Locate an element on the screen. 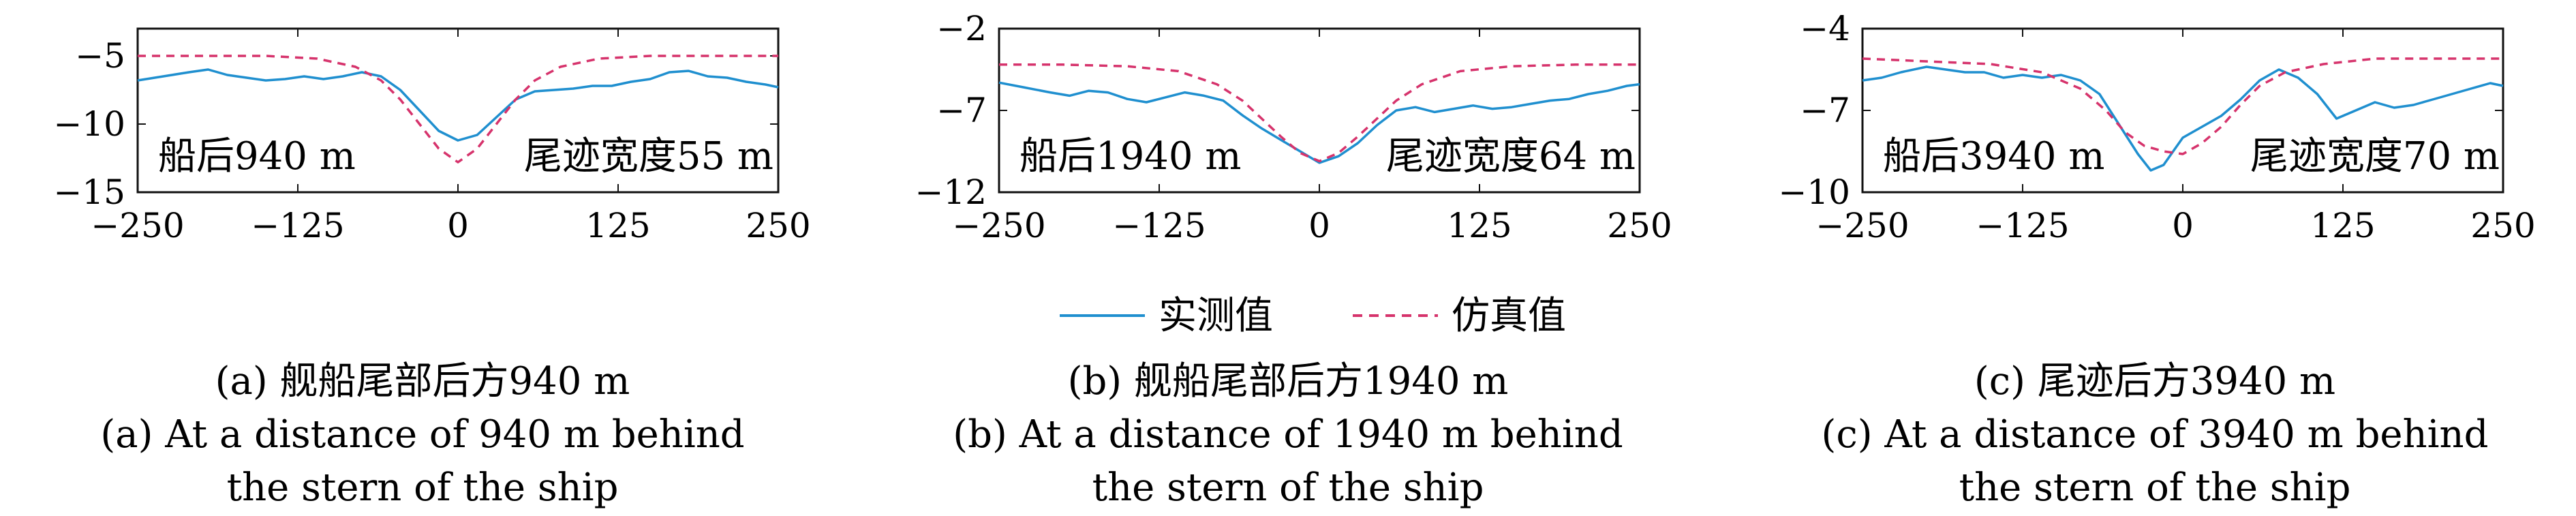  x-tick-label-c-1: −125 is located at coordinates (2022, 225).